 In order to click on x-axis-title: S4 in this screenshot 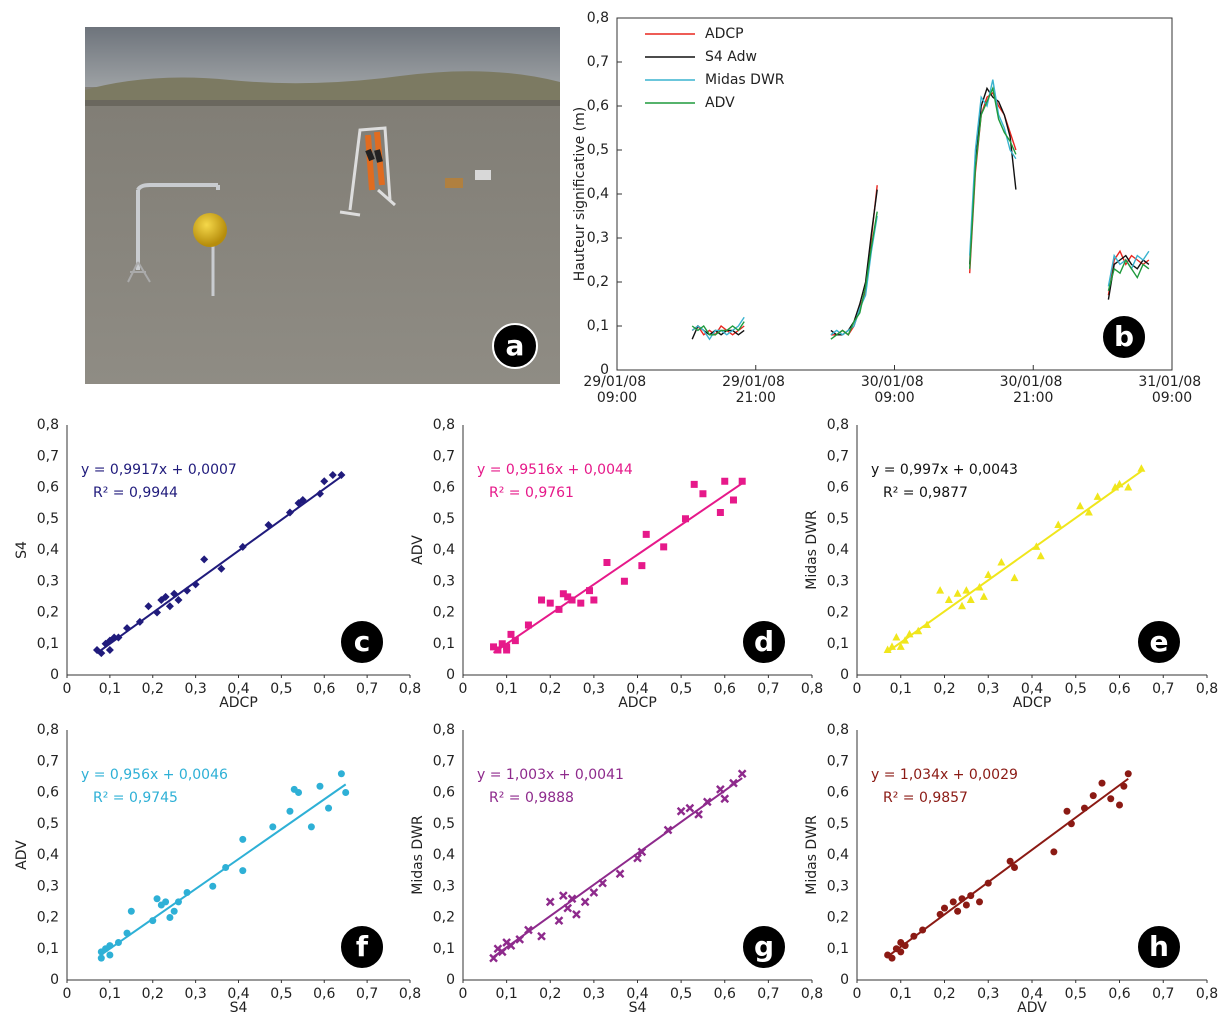, I will do `click(239, 1008)`.